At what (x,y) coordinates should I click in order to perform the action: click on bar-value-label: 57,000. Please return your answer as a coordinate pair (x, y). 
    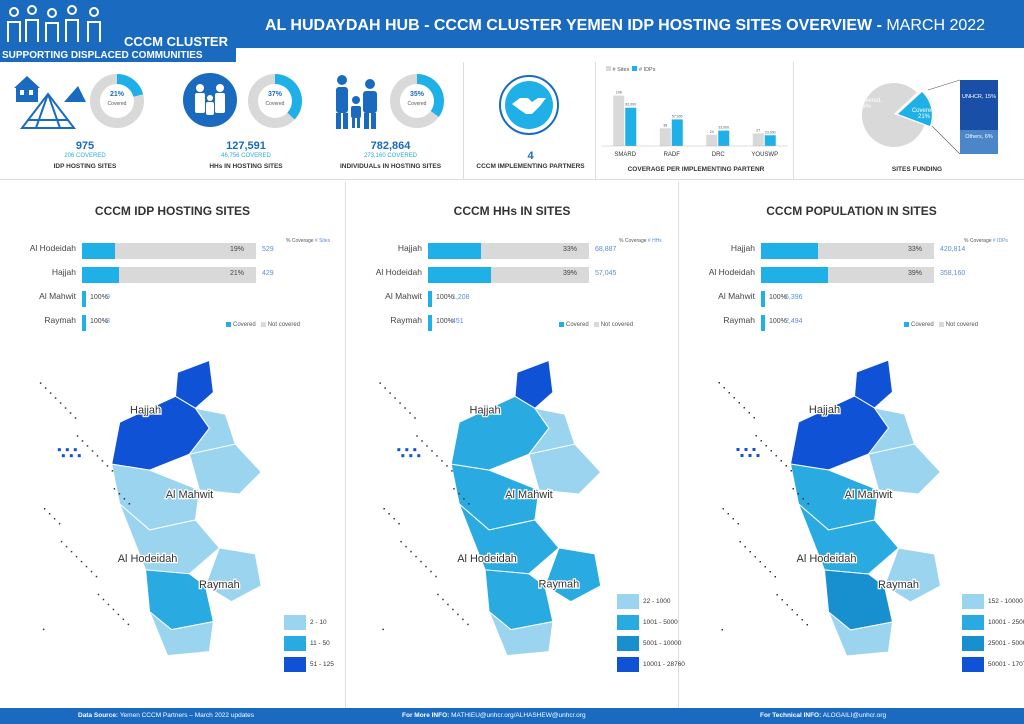
    Looking at the image, I should click on (677, 116).